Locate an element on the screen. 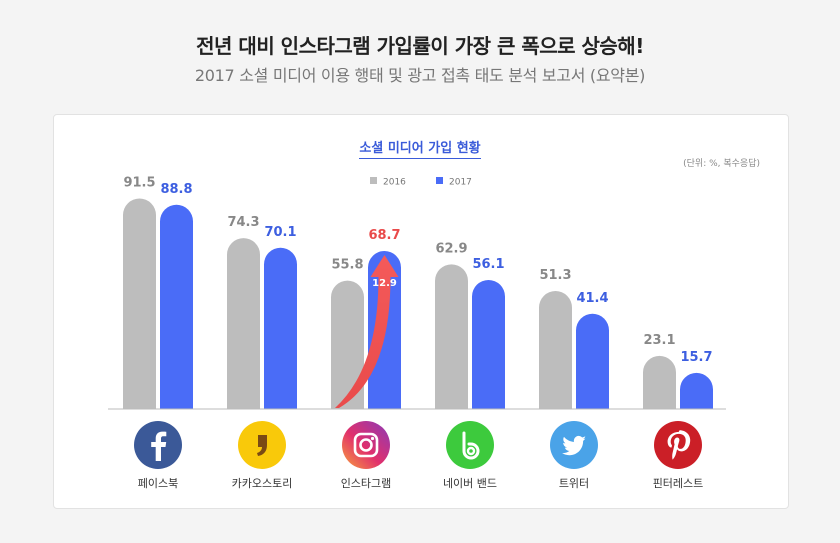  highlight-group: 12.9 is located at coordinates (367, 331).